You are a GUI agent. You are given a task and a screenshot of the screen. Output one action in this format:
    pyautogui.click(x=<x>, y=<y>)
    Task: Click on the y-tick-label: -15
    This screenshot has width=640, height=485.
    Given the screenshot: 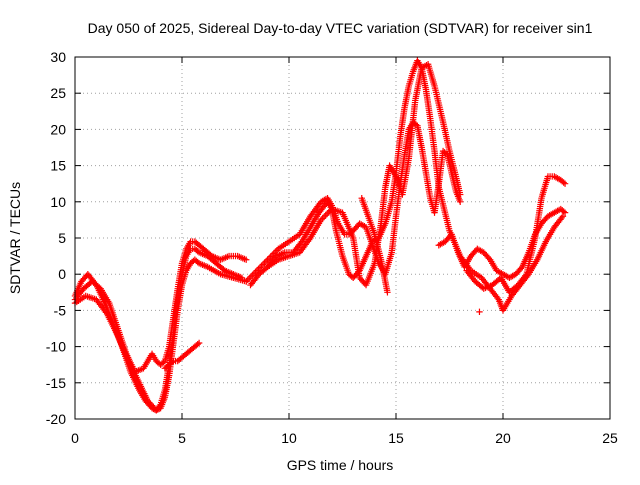 What is the action you would take?
    pyautogui.click(x=56, y=383)
    